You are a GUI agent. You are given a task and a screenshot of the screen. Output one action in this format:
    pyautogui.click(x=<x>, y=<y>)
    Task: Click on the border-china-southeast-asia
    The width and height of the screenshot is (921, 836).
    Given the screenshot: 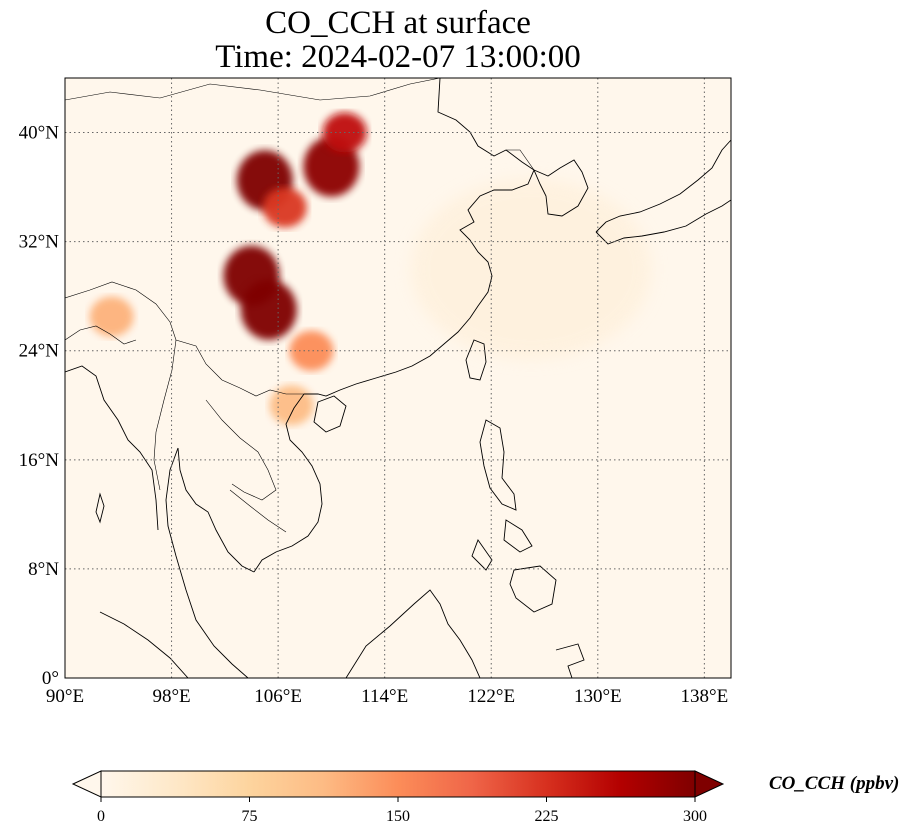 What is the action you would take?
    pyautogui.click(x=262, y=388)
    